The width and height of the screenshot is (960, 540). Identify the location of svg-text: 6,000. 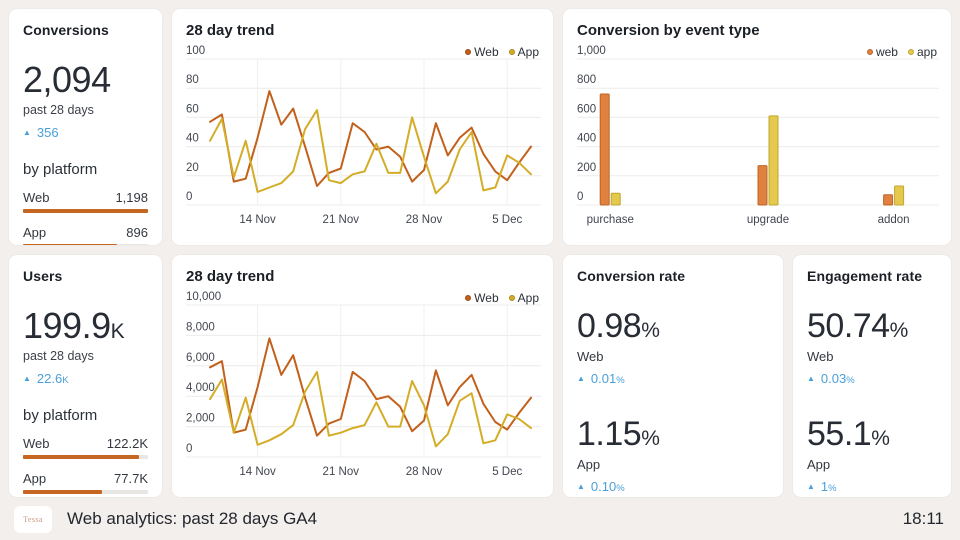
(200, 358).